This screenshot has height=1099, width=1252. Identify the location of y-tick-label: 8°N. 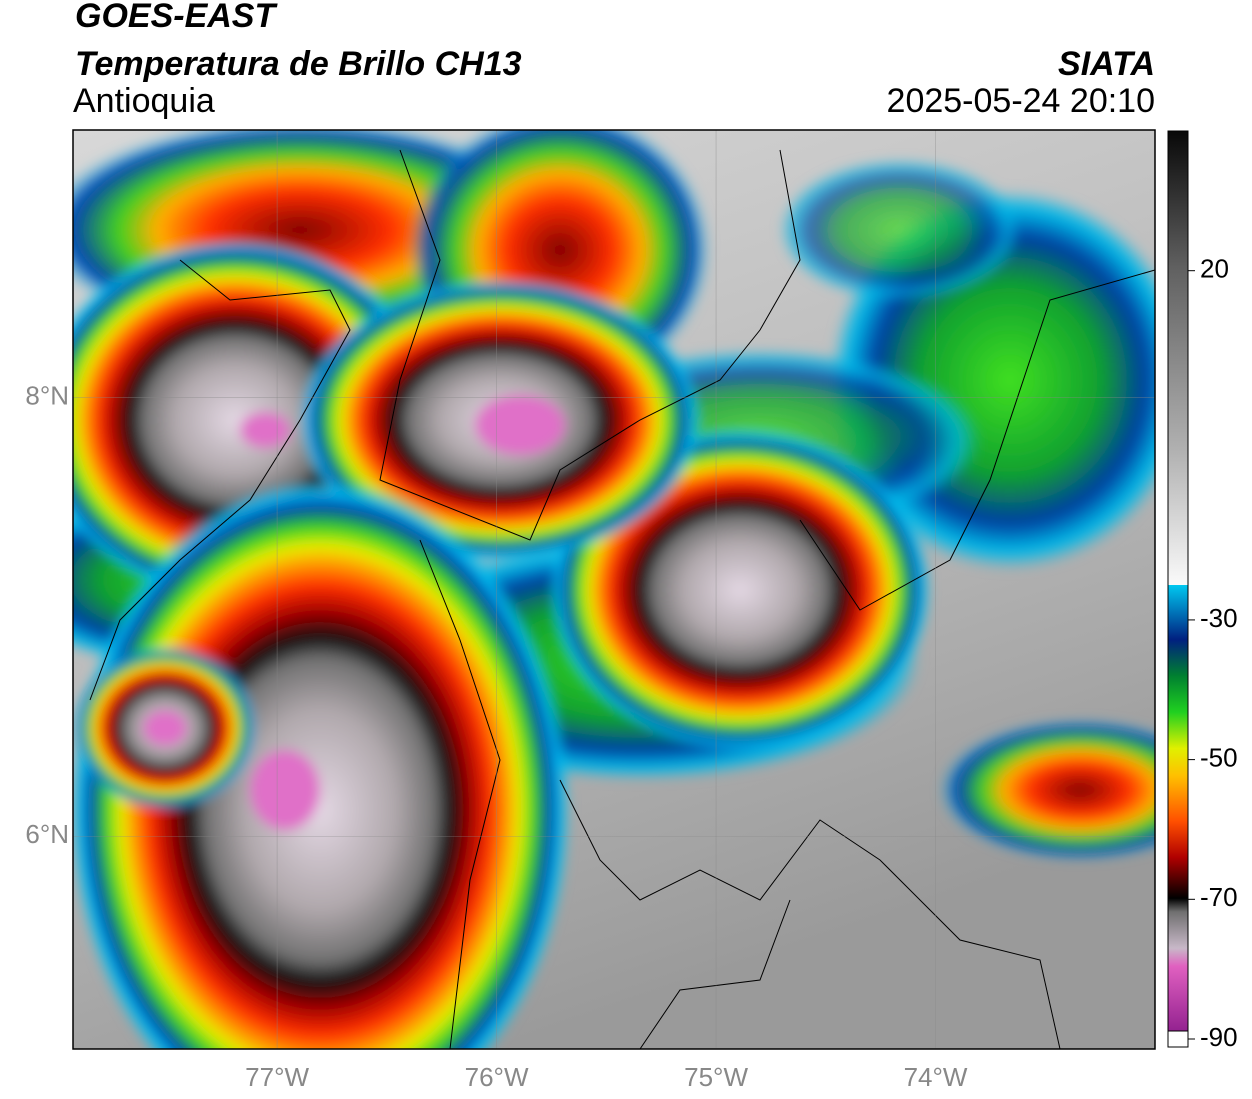
(47, 395).